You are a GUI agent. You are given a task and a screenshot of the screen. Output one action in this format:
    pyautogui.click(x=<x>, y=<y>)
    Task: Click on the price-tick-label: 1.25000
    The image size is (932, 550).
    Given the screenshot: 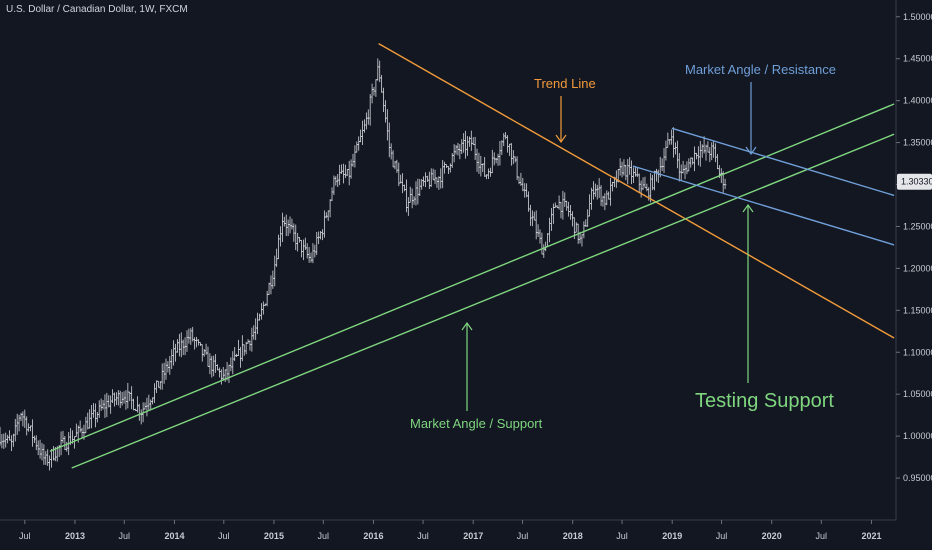 What is the action you would take?
    pyautogui.click(x=917, y=226)
    